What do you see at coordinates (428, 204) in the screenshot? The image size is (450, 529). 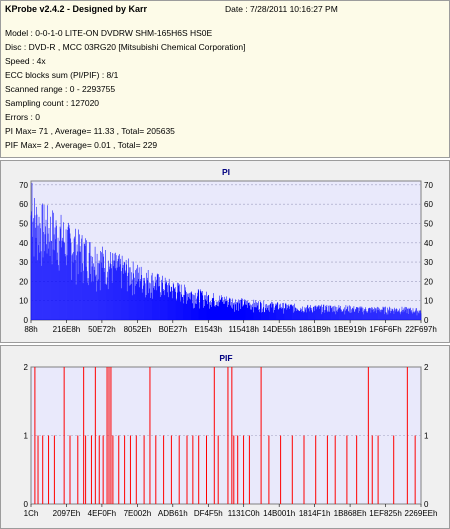 I see `pi-y-tick-right: 60` at bounding box center [428, 204].